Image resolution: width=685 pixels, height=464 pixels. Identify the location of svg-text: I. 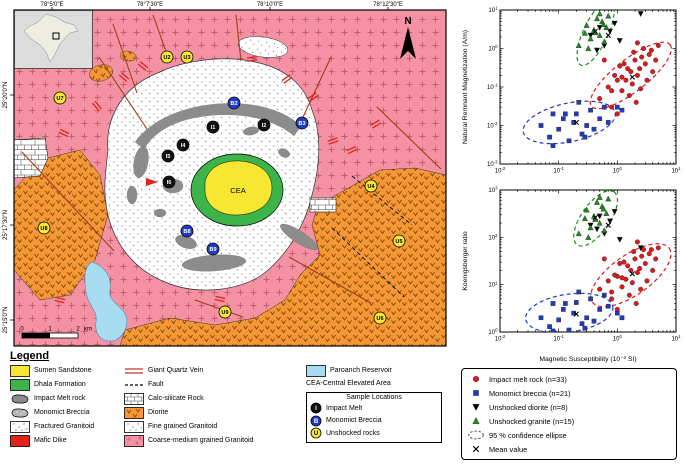
(316, 409).